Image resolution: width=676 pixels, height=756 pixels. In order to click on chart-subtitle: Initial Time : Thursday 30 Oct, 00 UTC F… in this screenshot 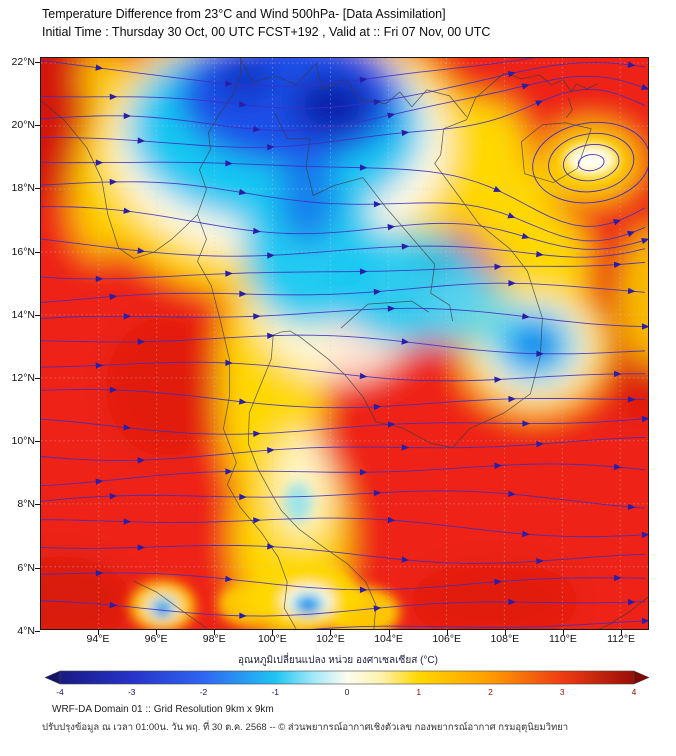, I will do `click(266, 32)`.